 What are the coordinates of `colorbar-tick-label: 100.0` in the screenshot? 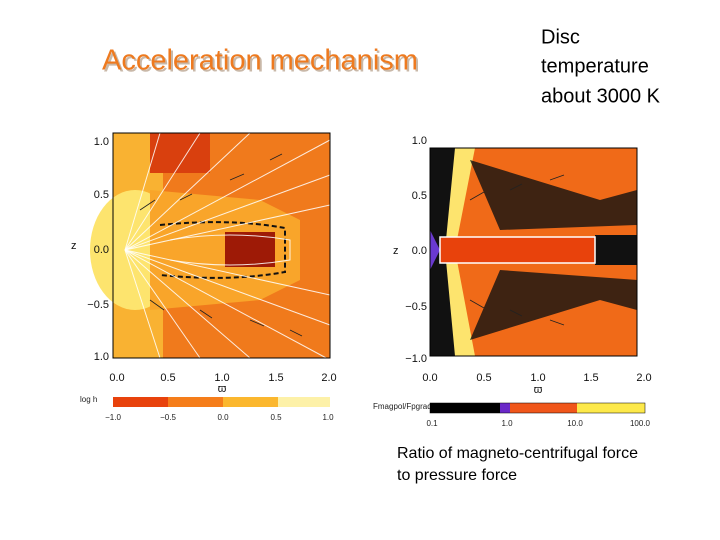 It's located at (640, 423).